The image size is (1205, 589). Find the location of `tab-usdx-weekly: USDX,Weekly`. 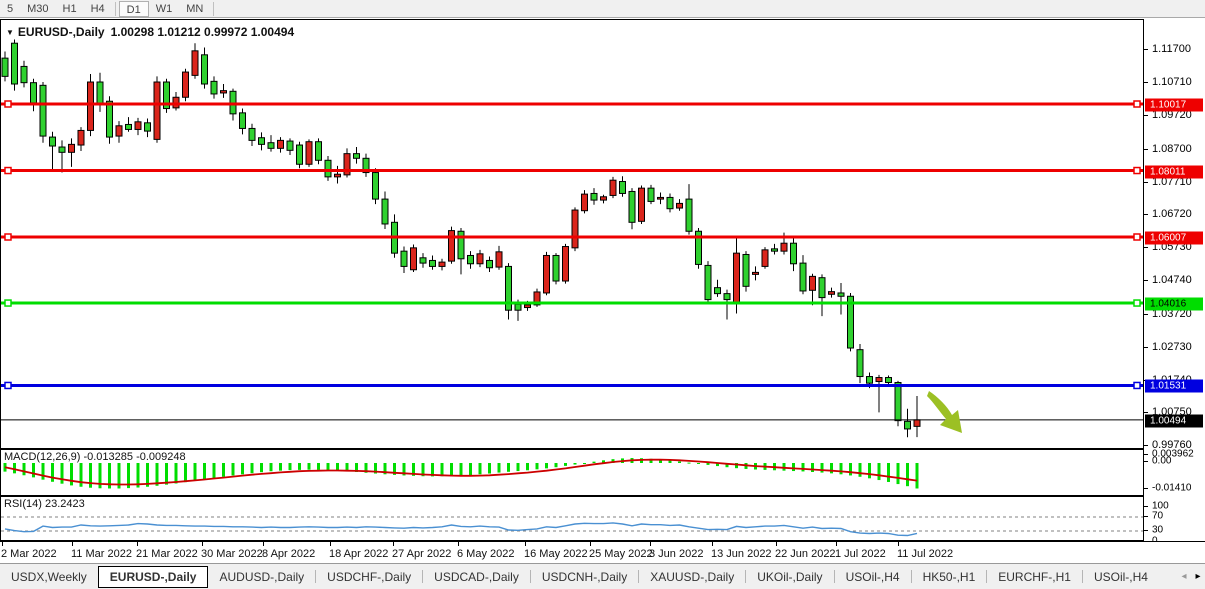

tab-usdx-weekly: USDX,Weekly is located at coordinates (49, 576).